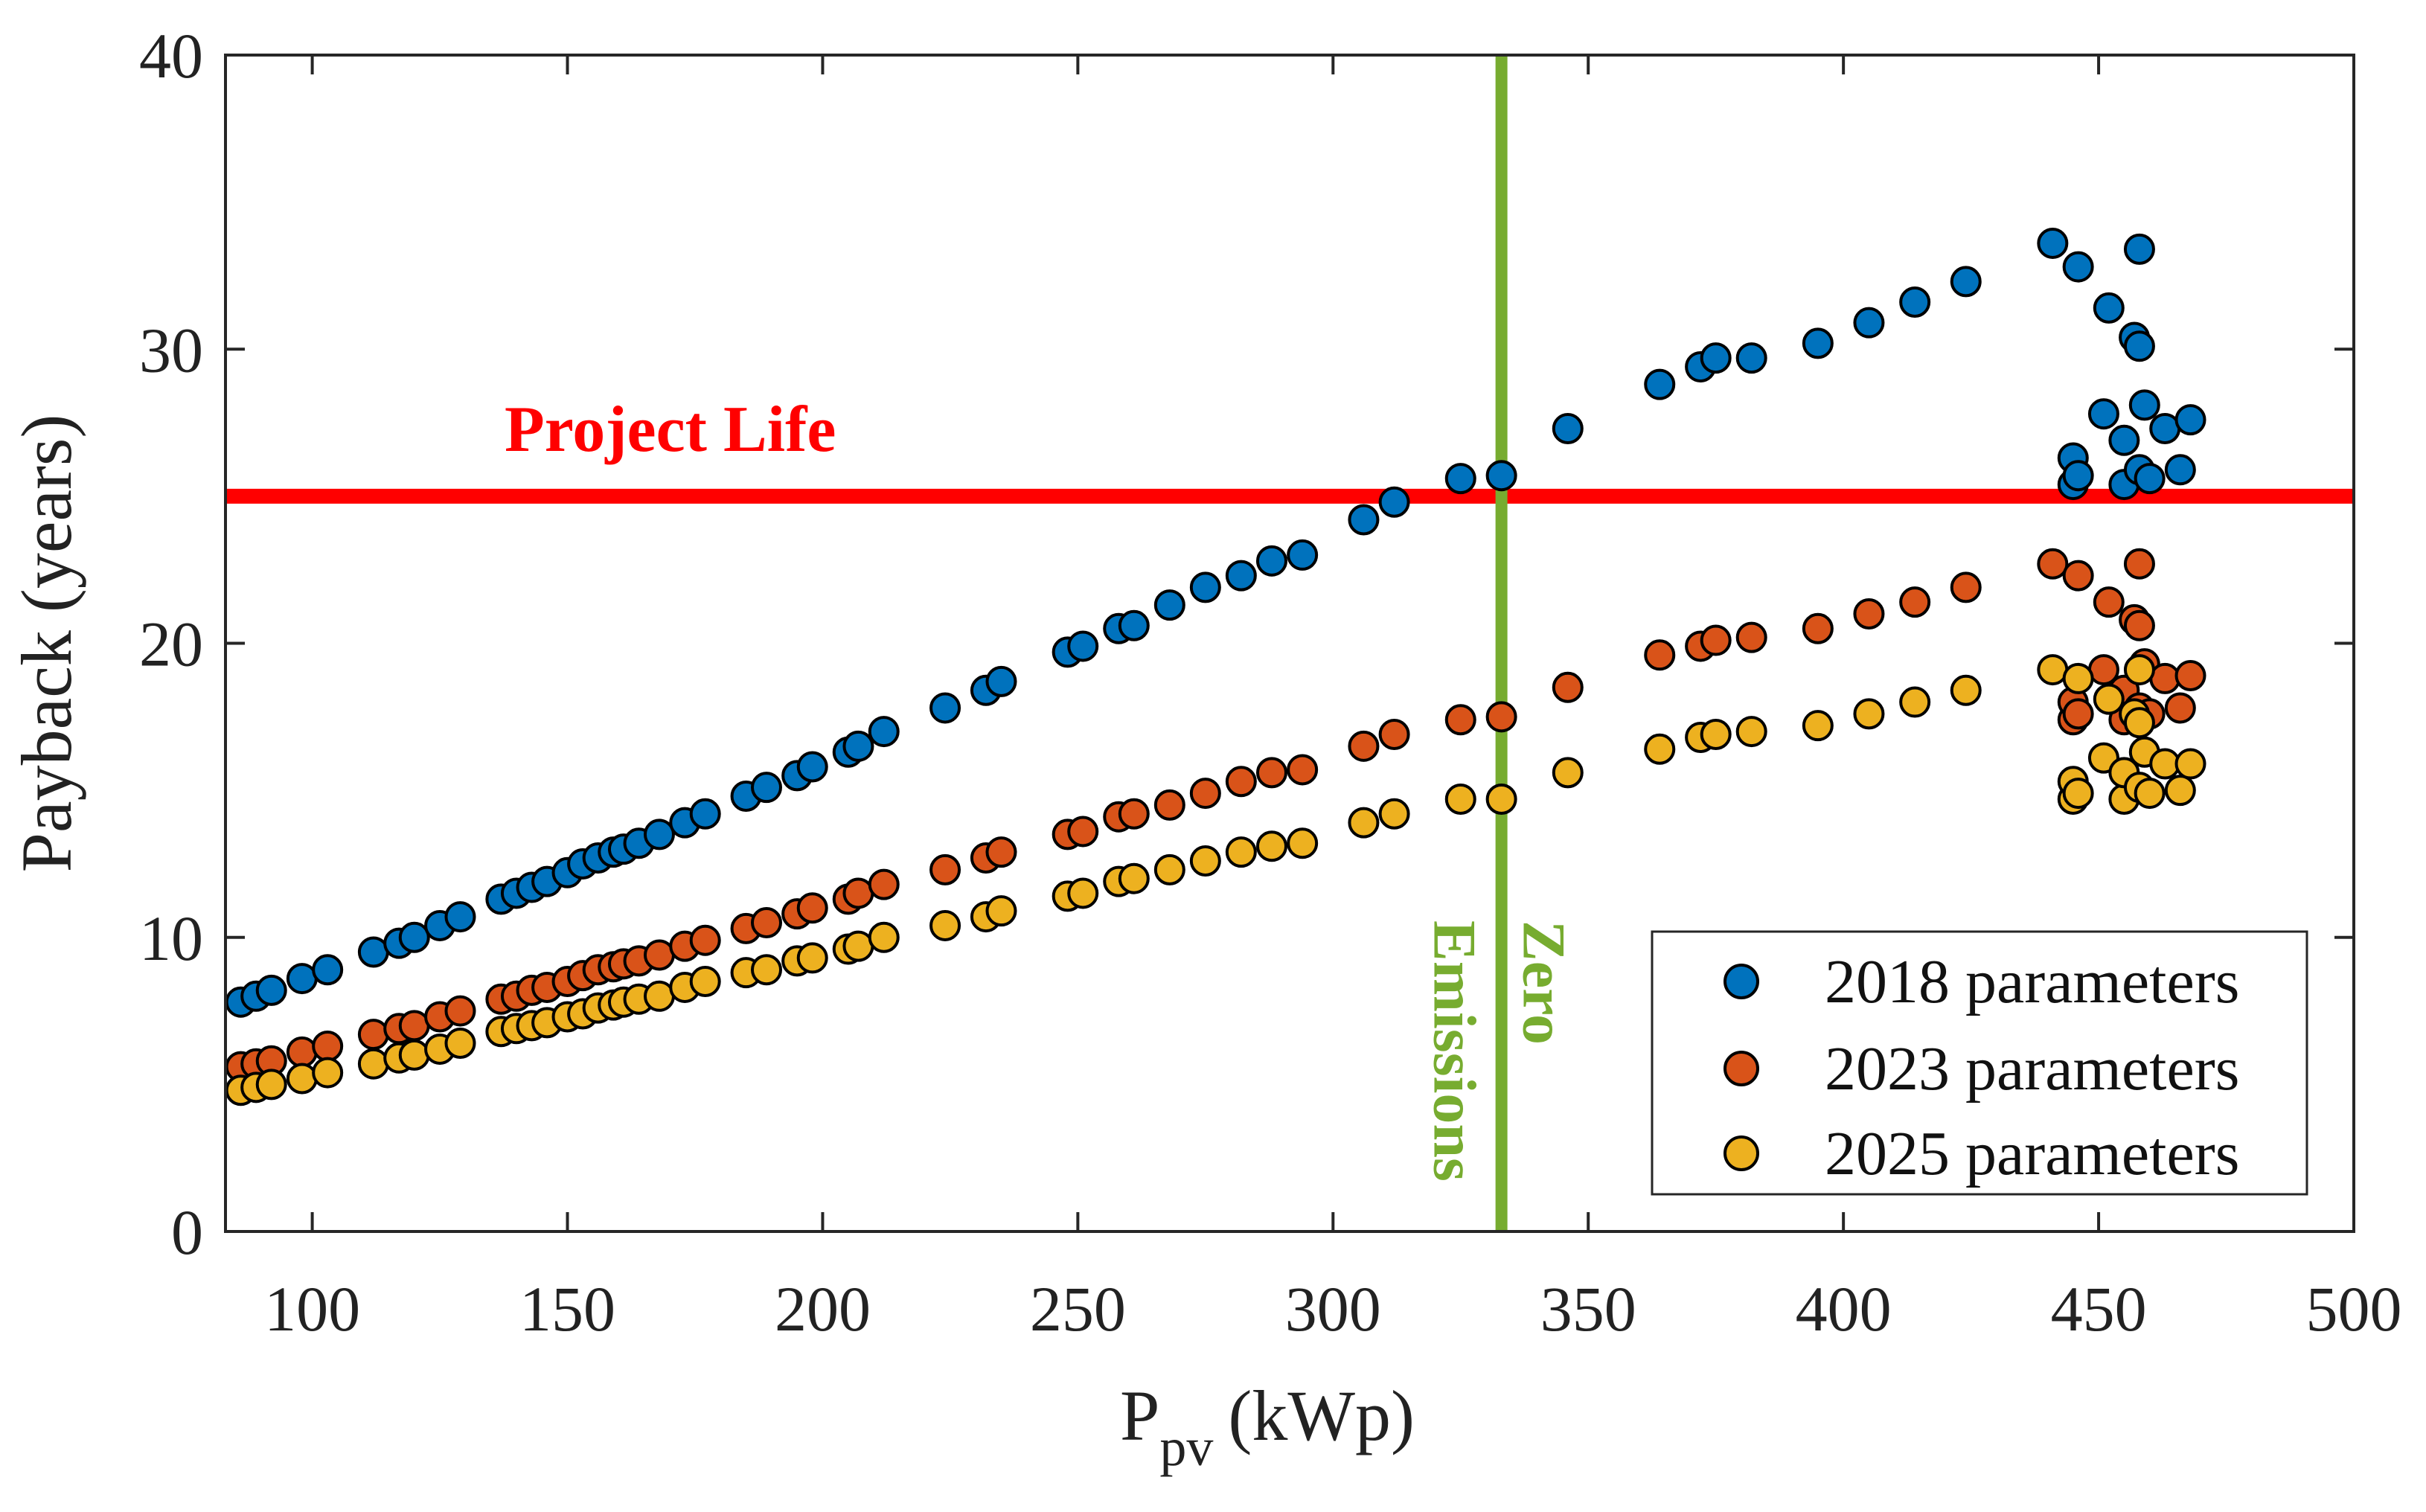 The image size is (2426, 1512). What do you see at coordinates (171, 349) in the screenshot?
I see `y-tick-label: 30` at bounding box center [171, 349].